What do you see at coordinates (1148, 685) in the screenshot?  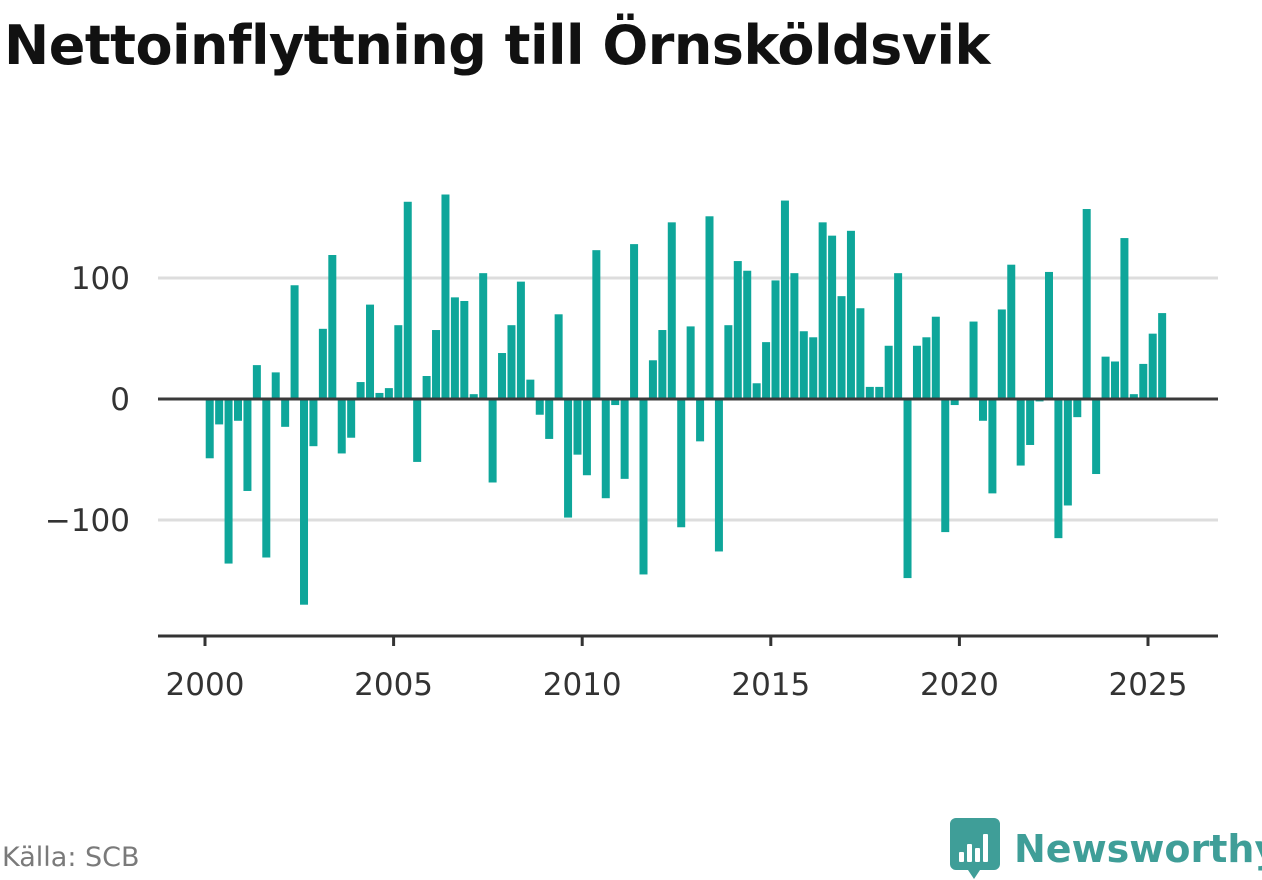 I see `x-tick-label: 2025` at bounding box center [1148, 685].